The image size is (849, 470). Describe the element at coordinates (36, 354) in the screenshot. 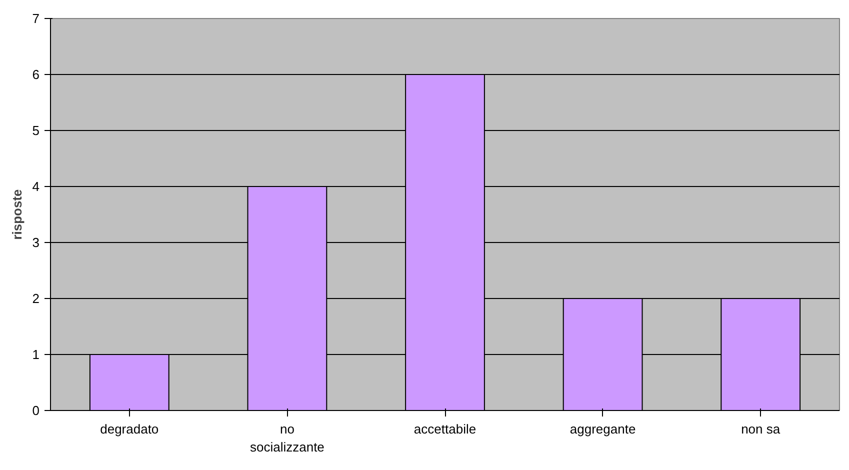

I see `y-tick-label: 1` at that location.